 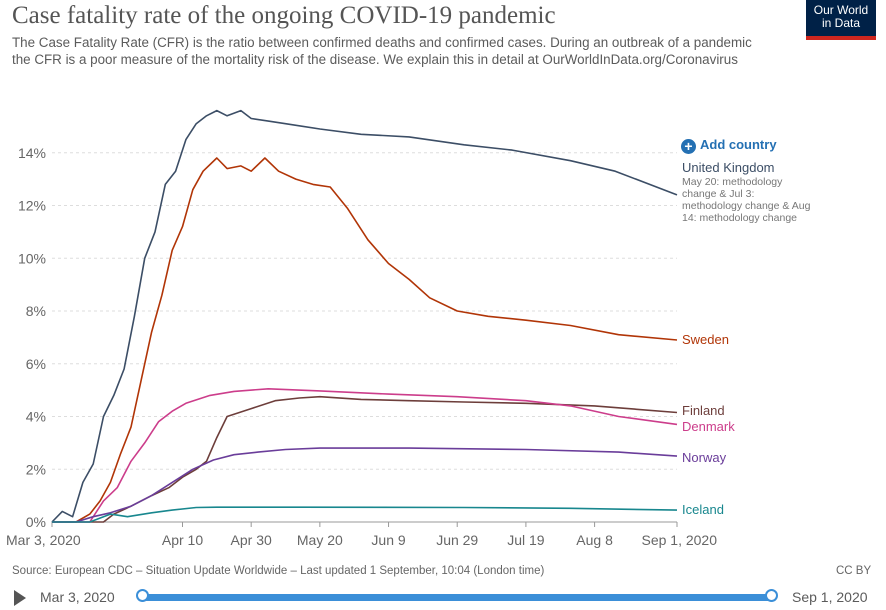 I want to click on y-tick-label: 10%, so click(x=32, y=258).